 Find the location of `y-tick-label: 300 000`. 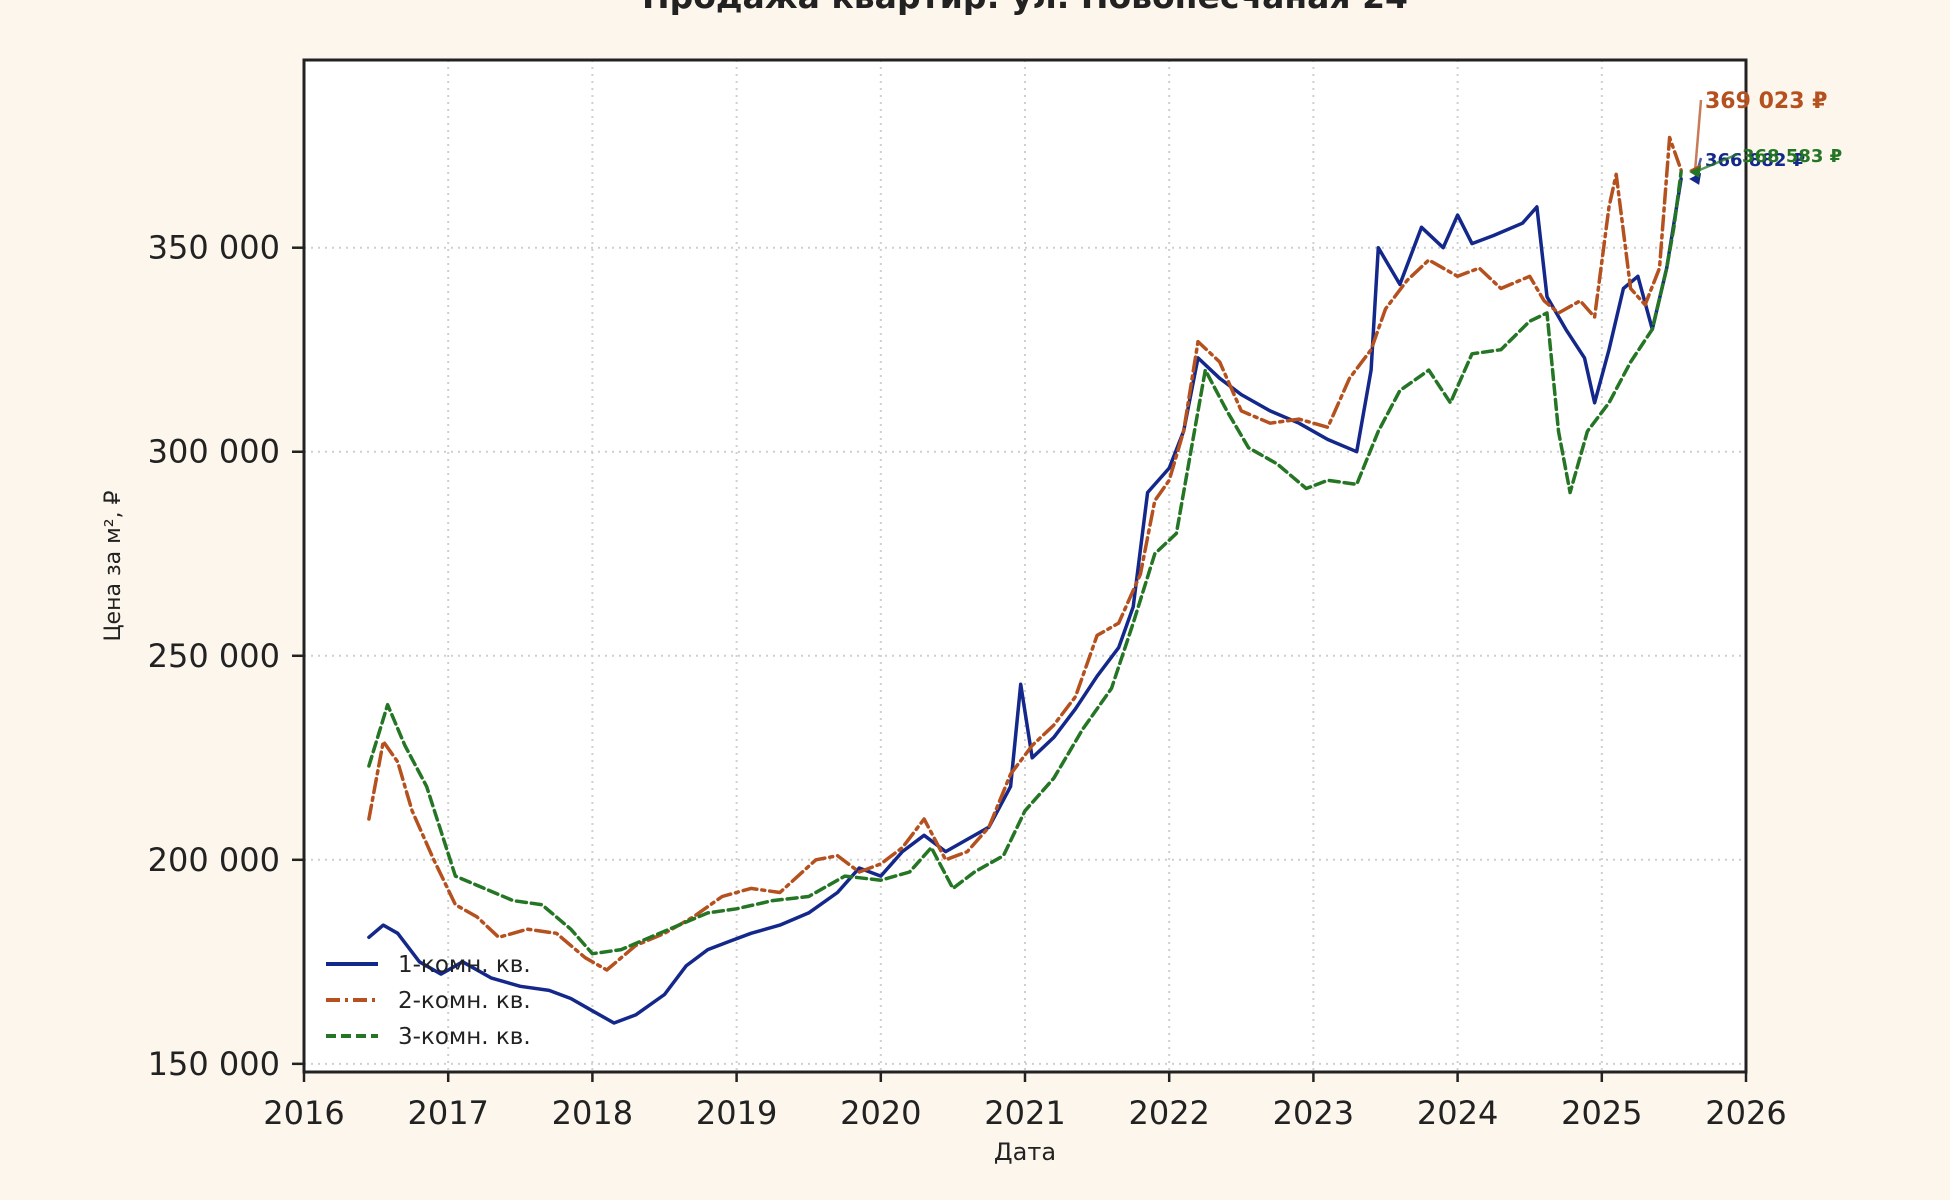

y-tick-label: 300 000 is located at coordinates (214, 452).